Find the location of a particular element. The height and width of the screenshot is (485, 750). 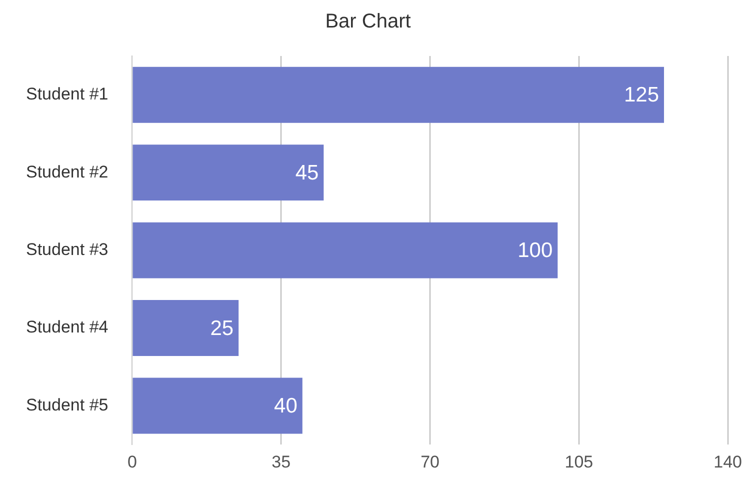

data-label: 40 is located at coordinates (286, 406).